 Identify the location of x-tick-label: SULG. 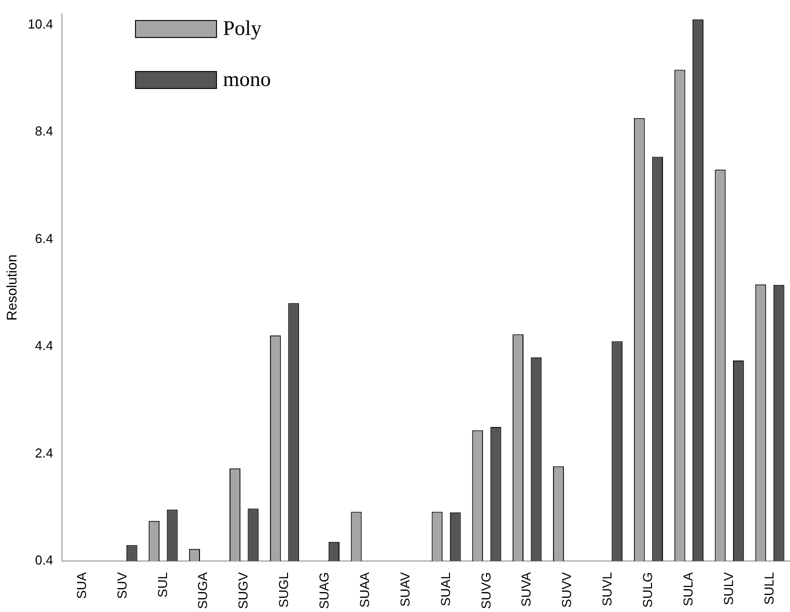
(648, 590).